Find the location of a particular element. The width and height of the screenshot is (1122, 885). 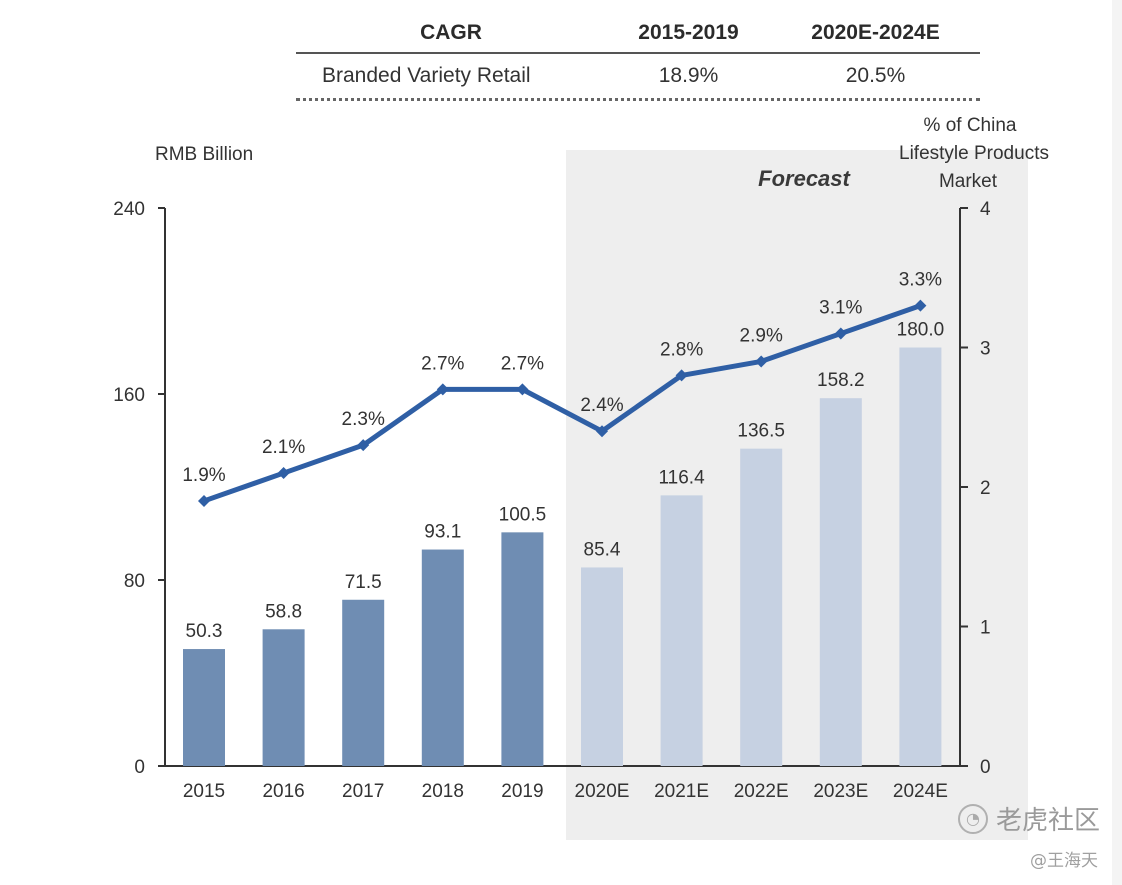

cagr-header-row: CAGR 2015-2019 2020E-2024E is located at coordinates (638, 34).